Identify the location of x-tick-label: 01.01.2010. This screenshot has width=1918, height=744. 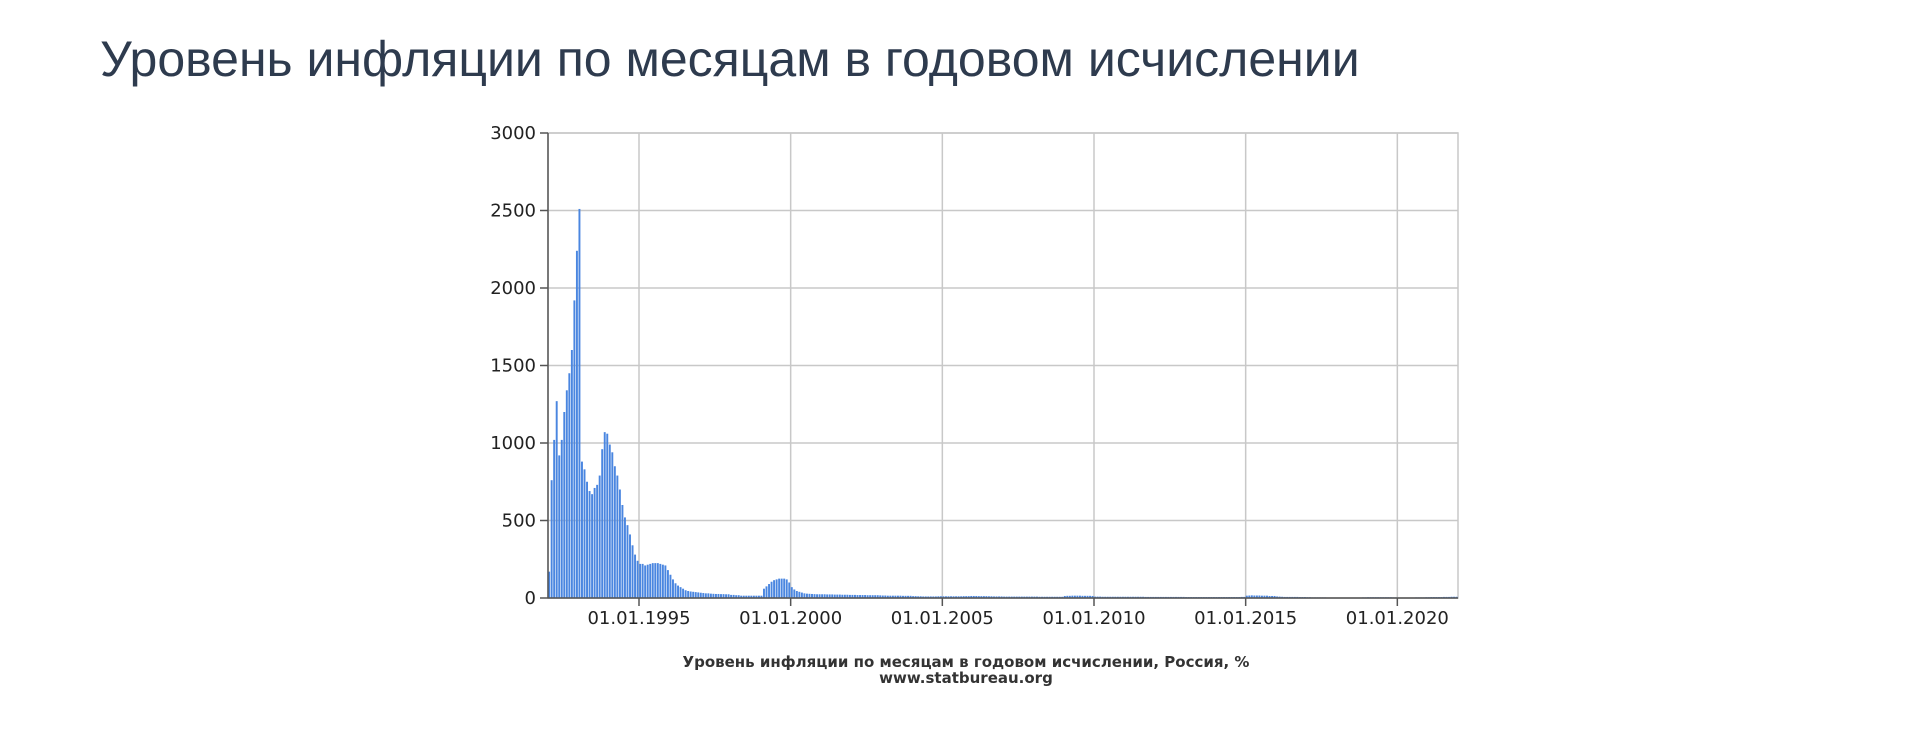
(1093, 618).